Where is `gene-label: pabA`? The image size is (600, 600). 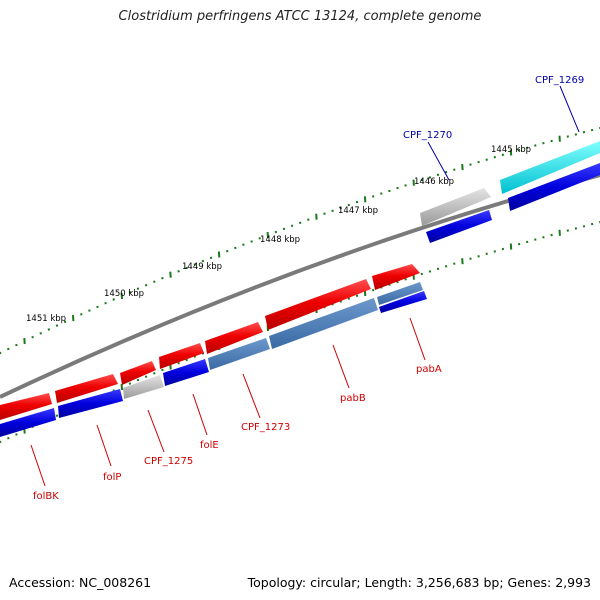 gene-label: pabA is located at coordinates (429, 369).